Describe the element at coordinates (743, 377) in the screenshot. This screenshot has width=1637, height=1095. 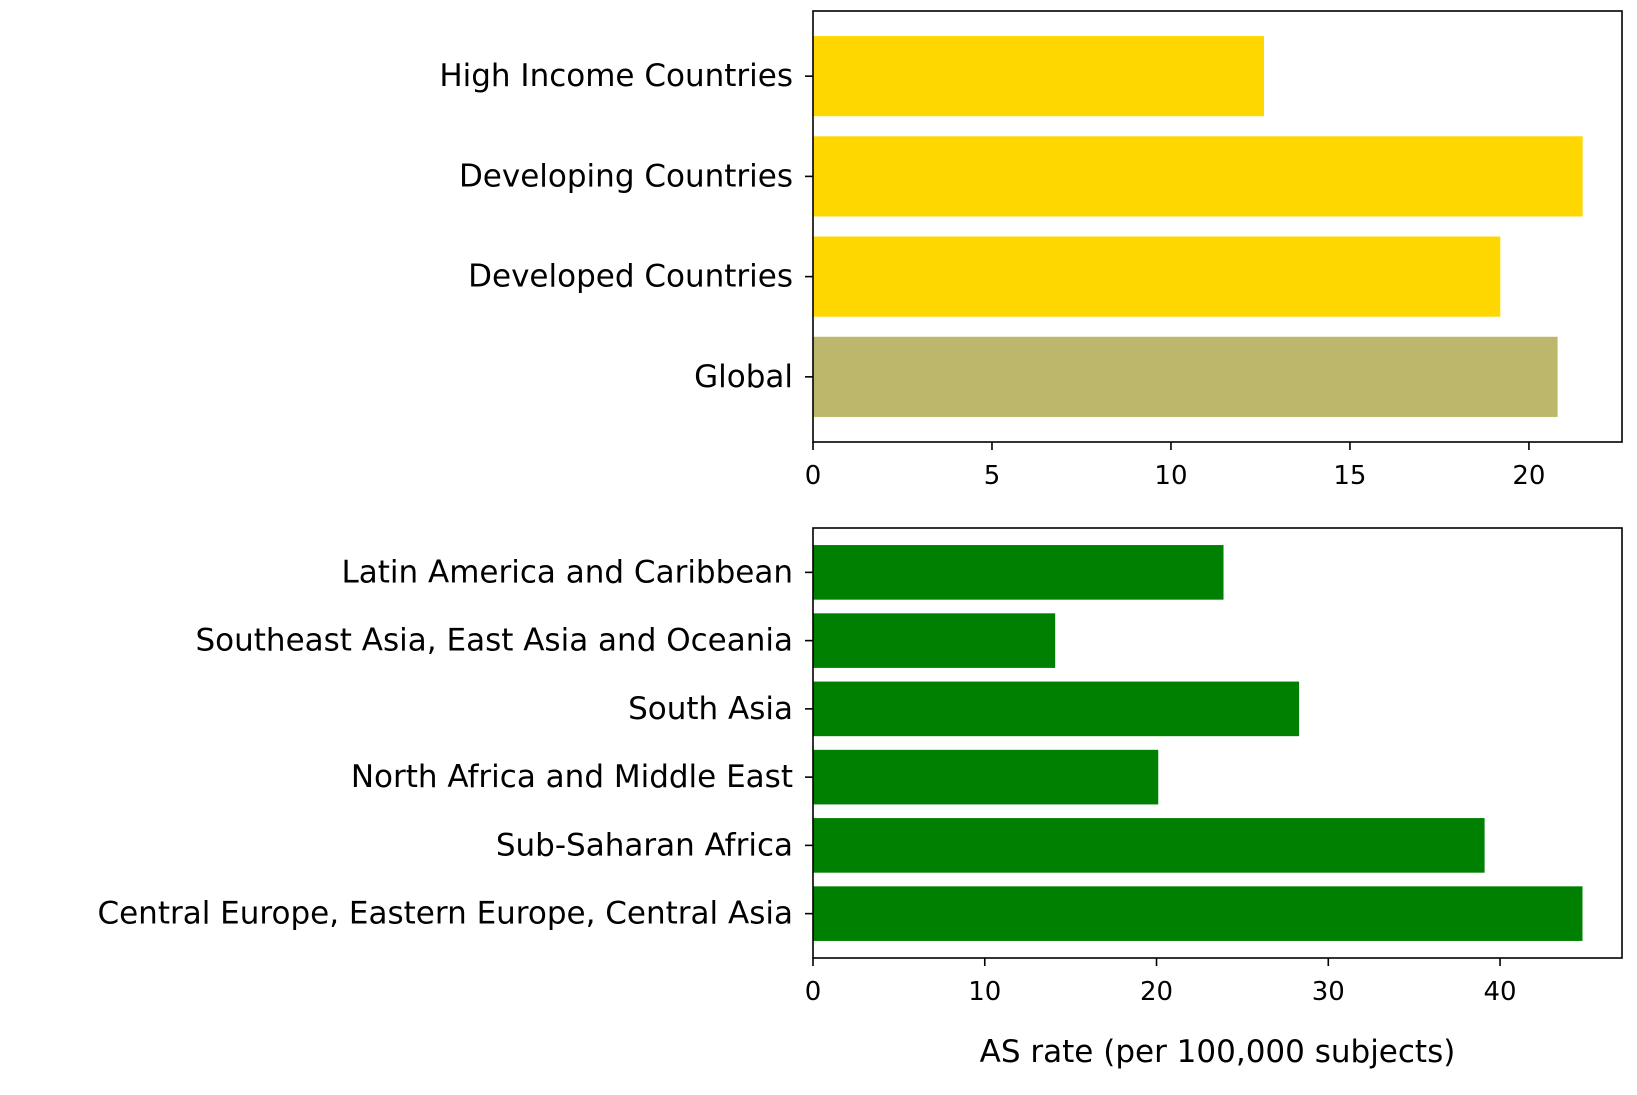
I see `category-label: Global` at that location.